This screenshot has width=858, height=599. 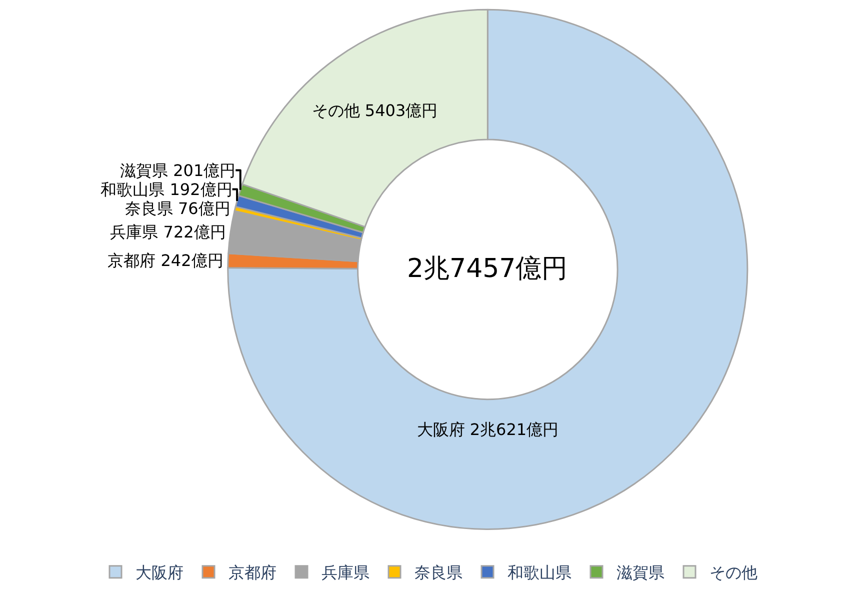 I want to click on legend-label: その他, so click(x=734, y=572).